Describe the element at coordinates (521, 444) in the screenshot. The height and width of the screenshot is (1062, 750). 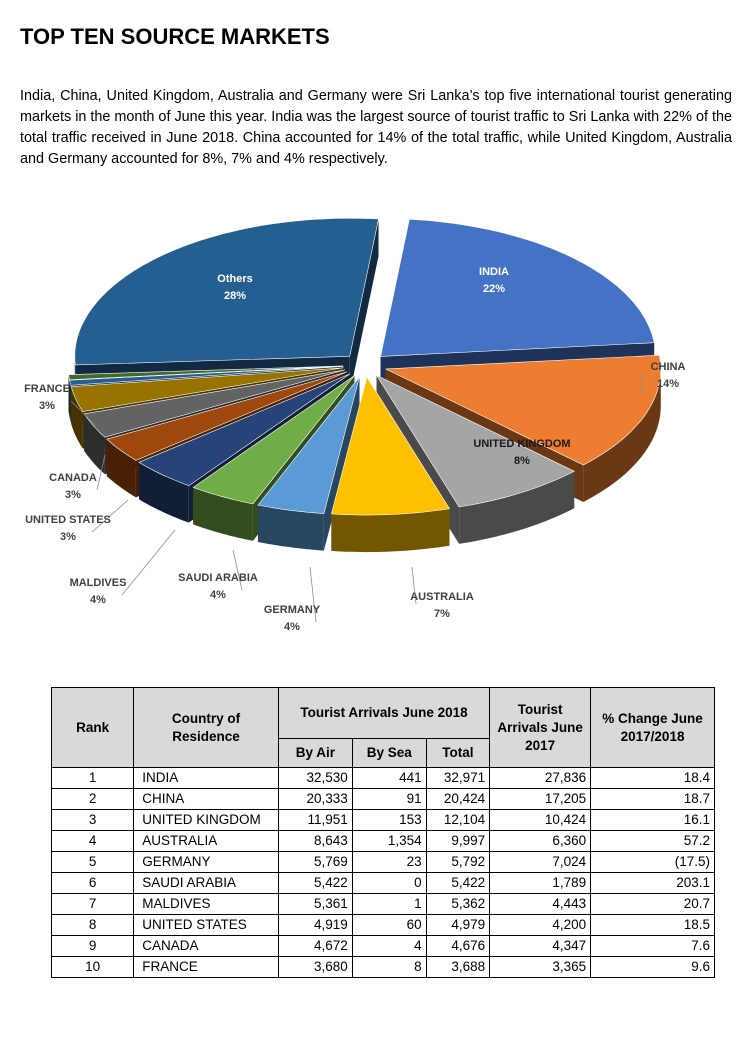
I see `slice-label: UNITED KINGDOM` at that location.